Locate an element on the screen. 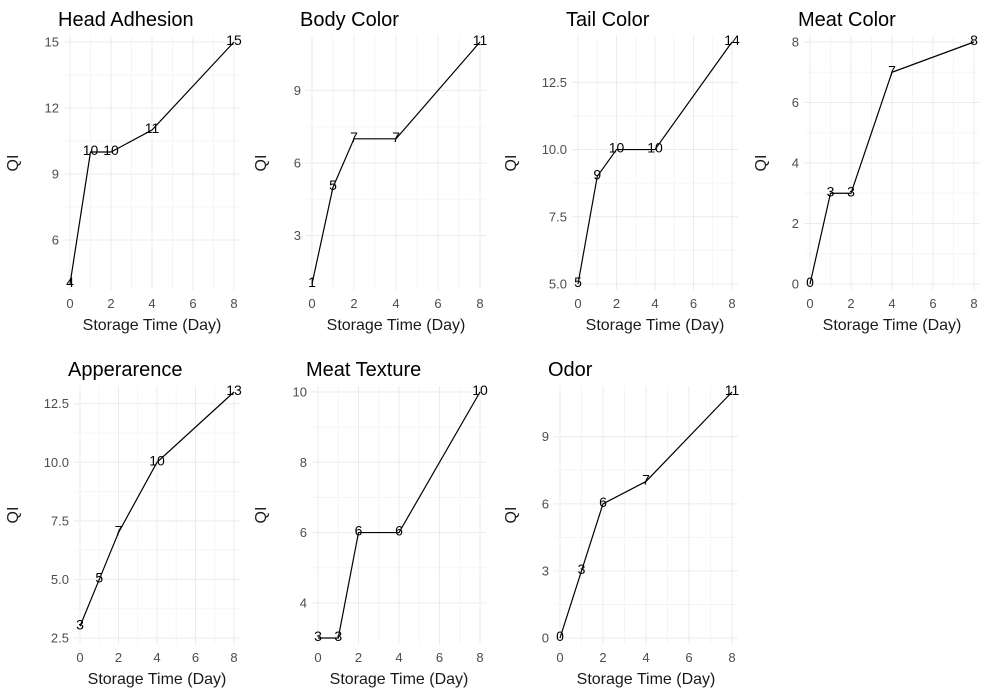 This screenshot has height=698, width=1000. data-label: 13 is located at coordinates (234, 390).